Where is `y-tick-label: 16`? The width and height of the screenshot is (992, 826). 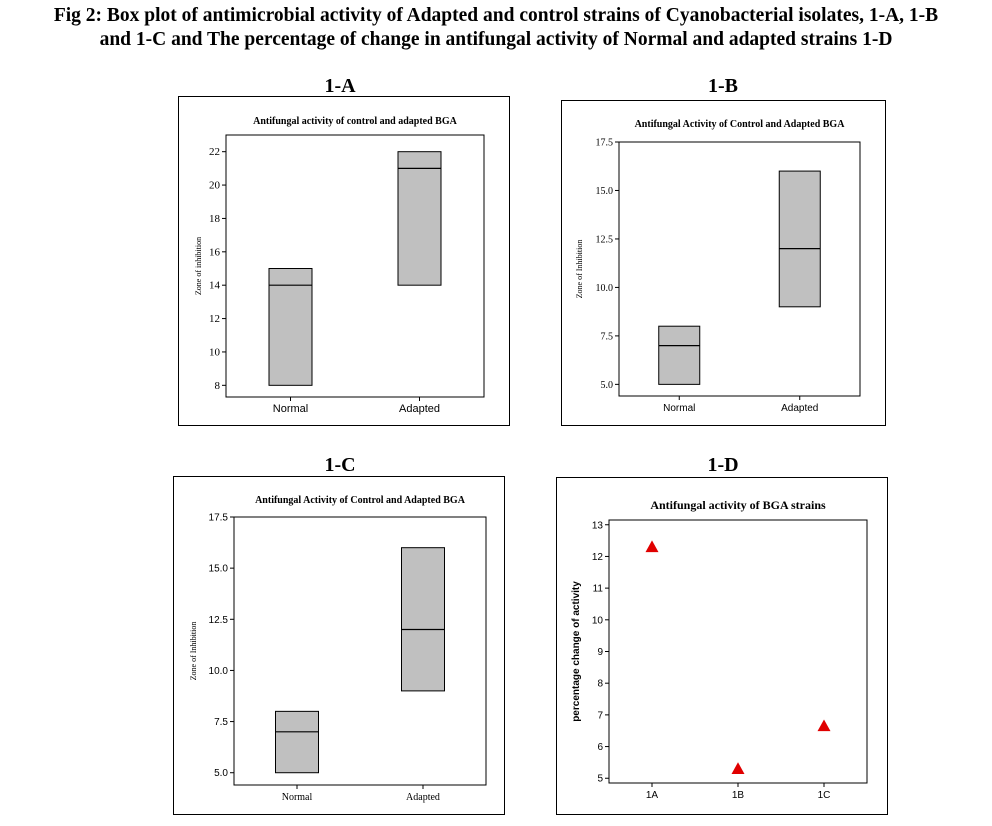
y-tick-label: 16 is located at coordinates (215, 252).